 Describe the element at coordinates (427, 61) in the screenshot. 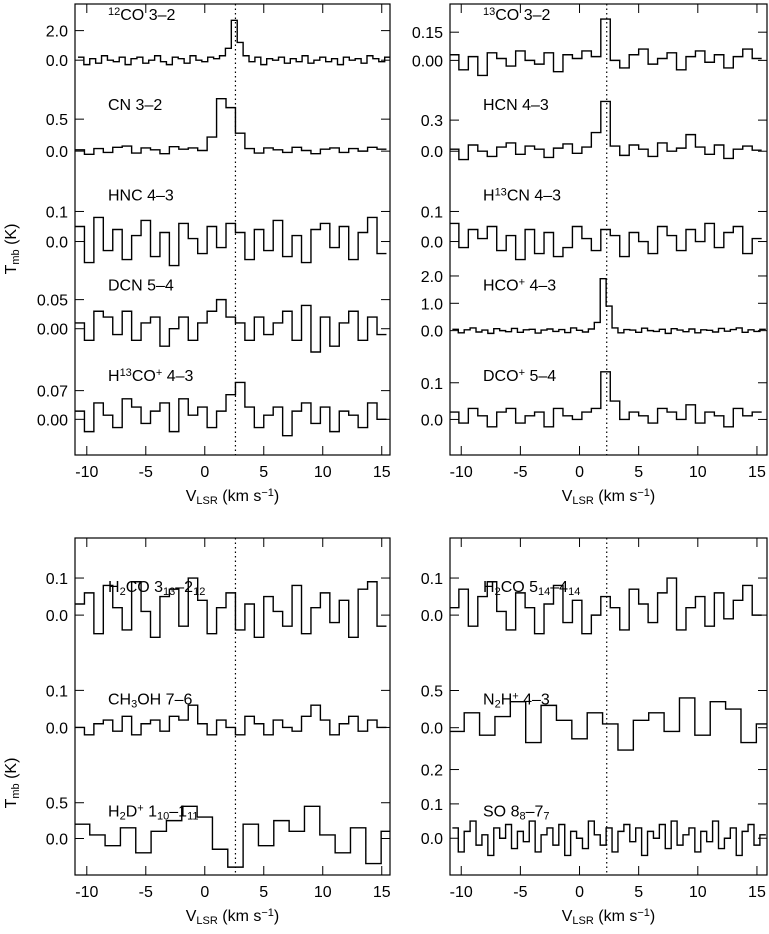

I see `y-tick-label: 0.00` at that location.